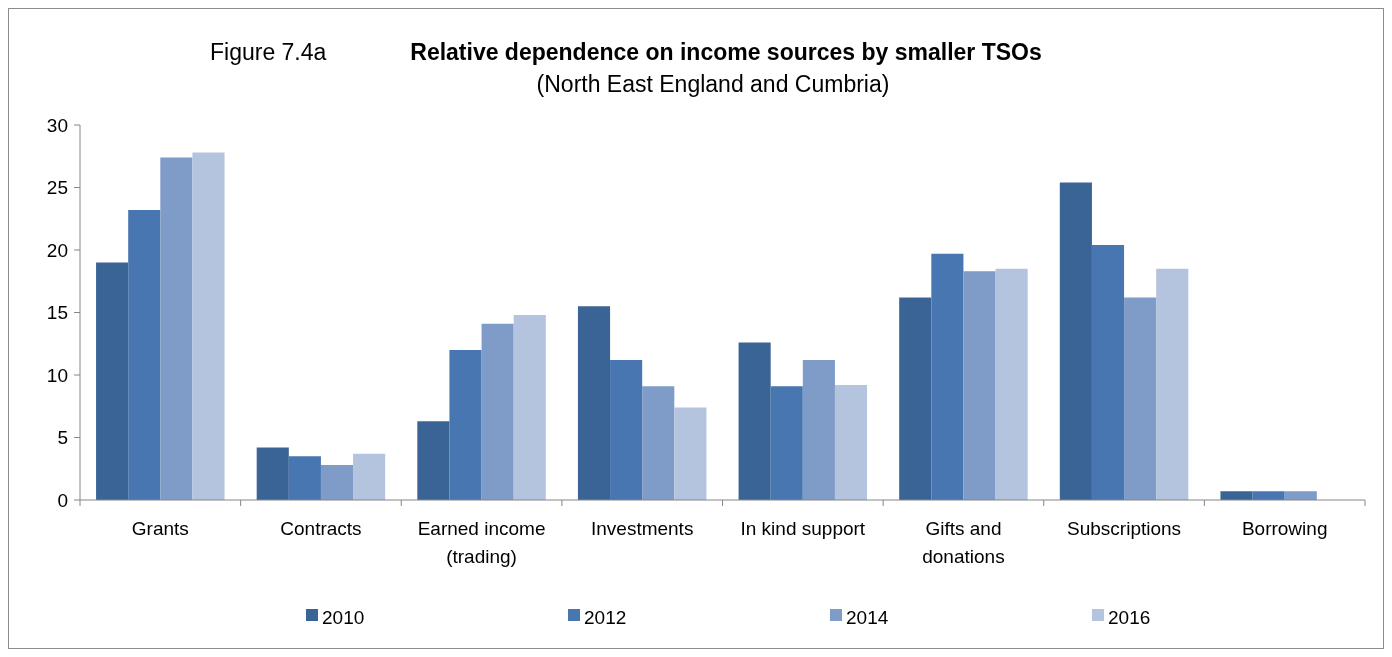  I want to click on y-tick-label: 10, so click(57, 375).